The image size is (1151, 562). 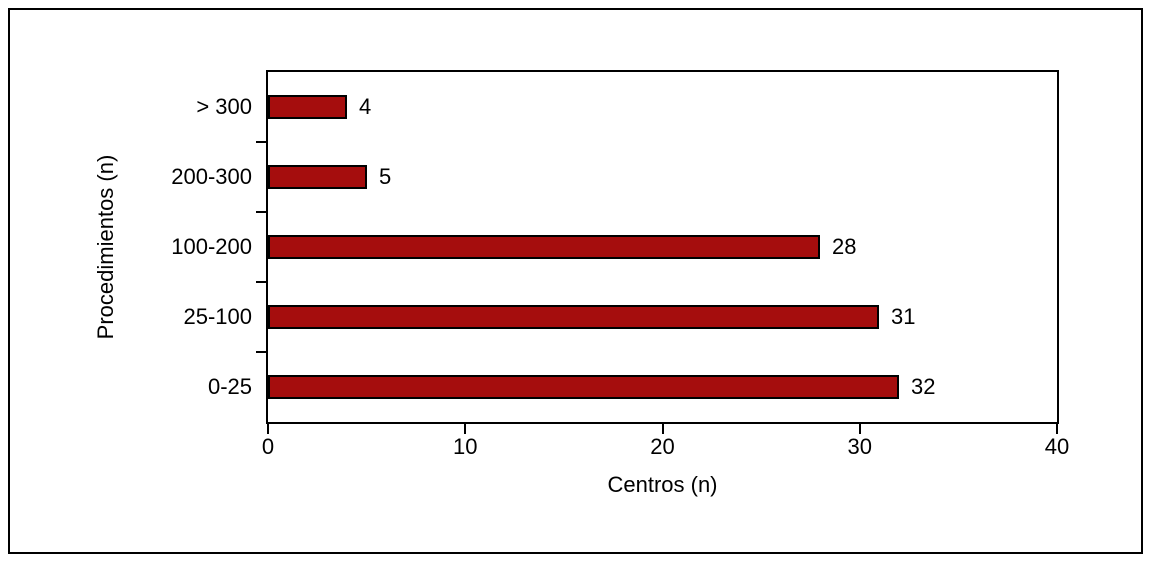 I want to click on category-label: > 300, so click(x=224, y=106).